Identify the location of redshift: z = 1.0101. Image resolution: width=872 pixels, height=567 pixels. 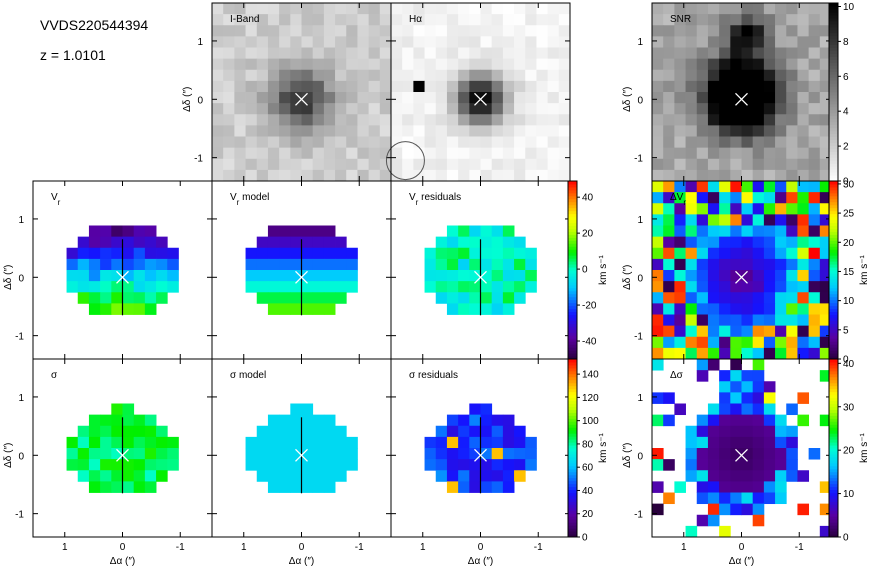
(73, 55).